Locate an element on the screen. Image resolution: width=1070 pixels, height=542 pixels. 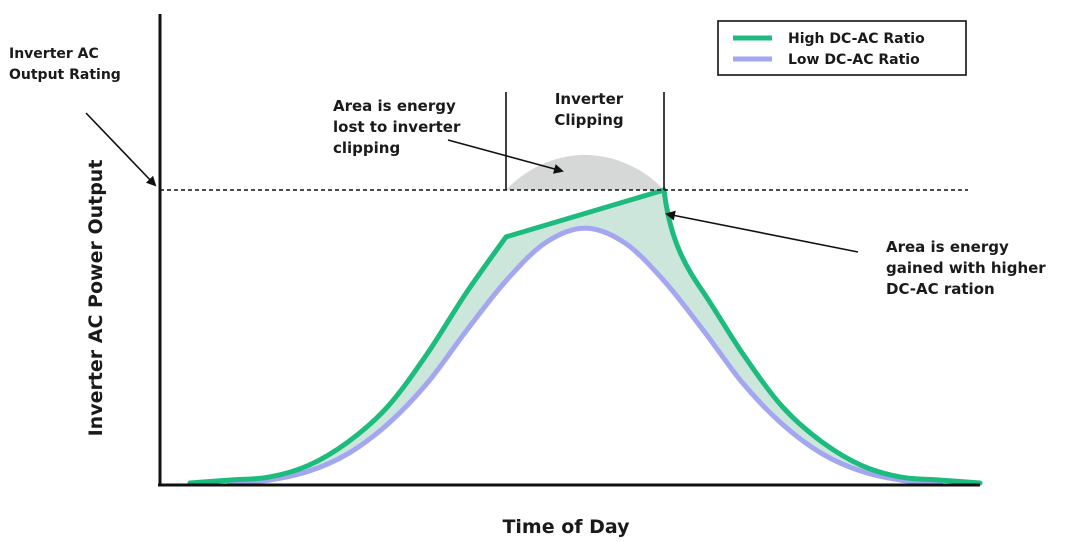
lost-area-arrow is located at coordinates (505, 156).